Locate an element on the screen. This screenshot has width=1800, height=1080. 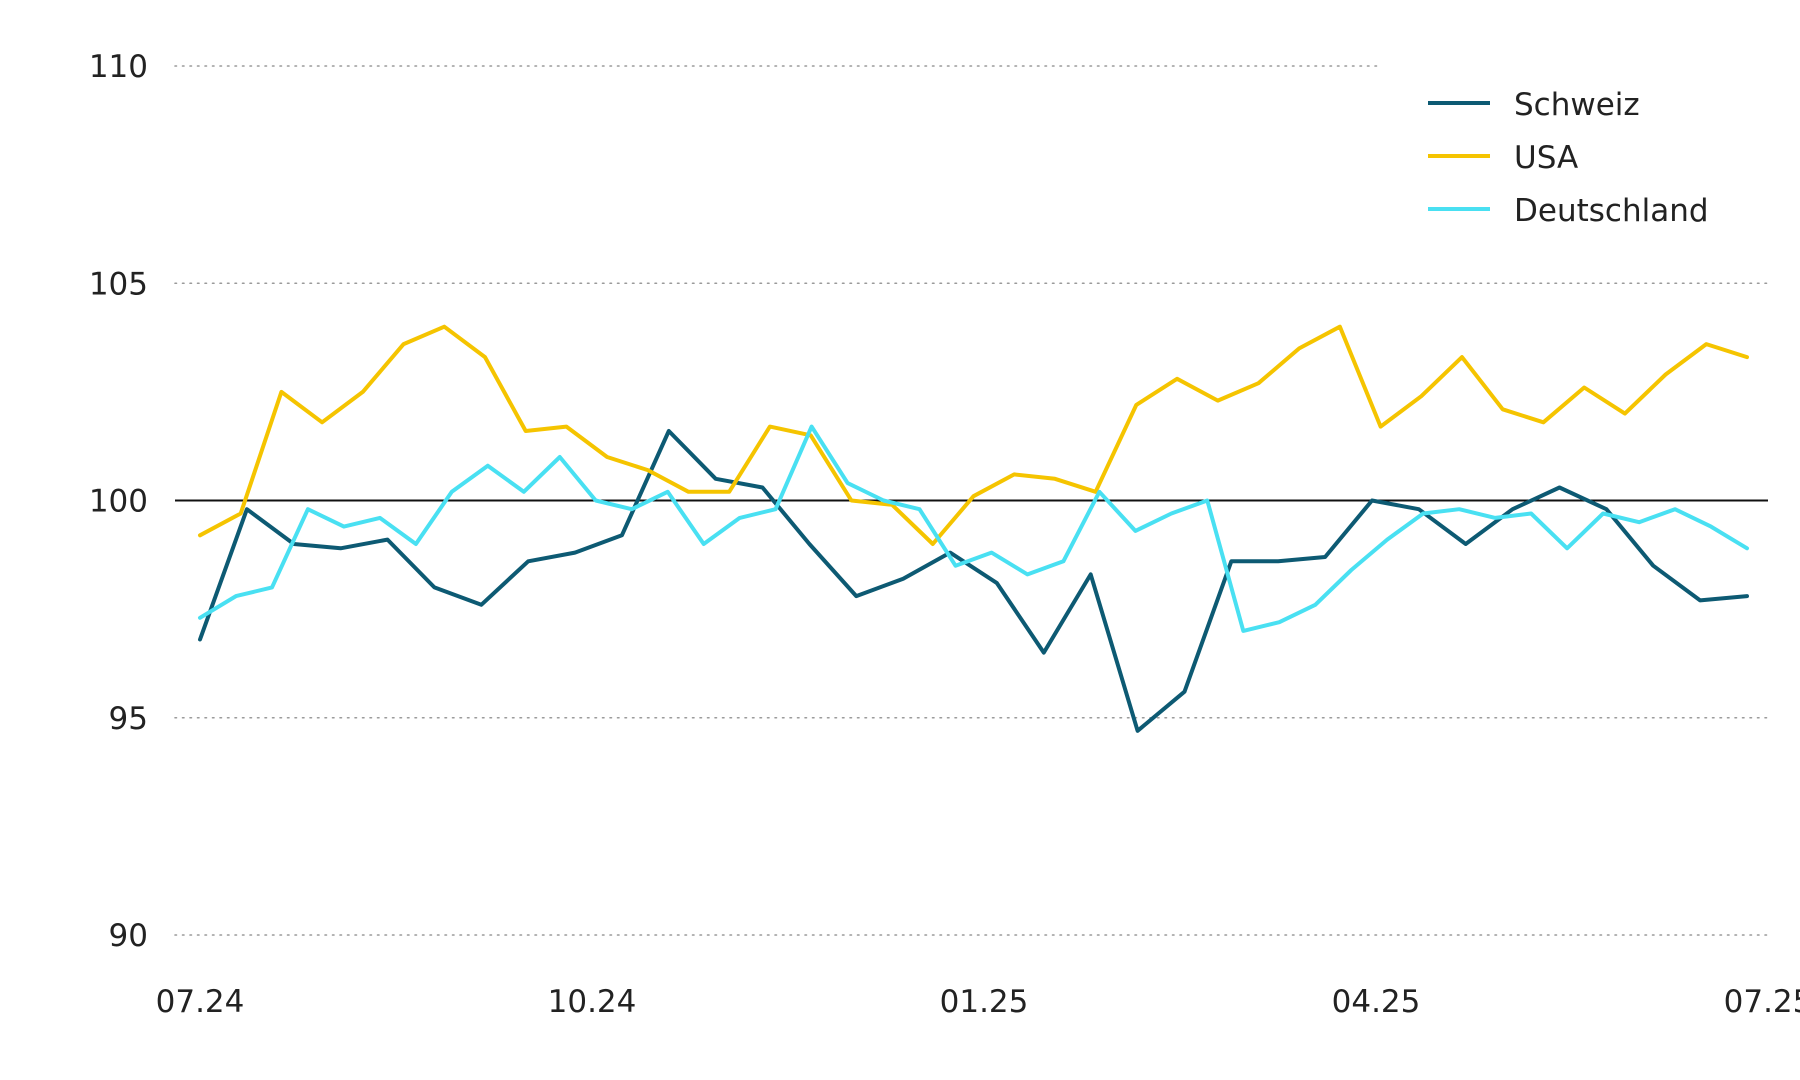
legend-label-schweiz: Schweiz is located at coordinates (1577, 105).